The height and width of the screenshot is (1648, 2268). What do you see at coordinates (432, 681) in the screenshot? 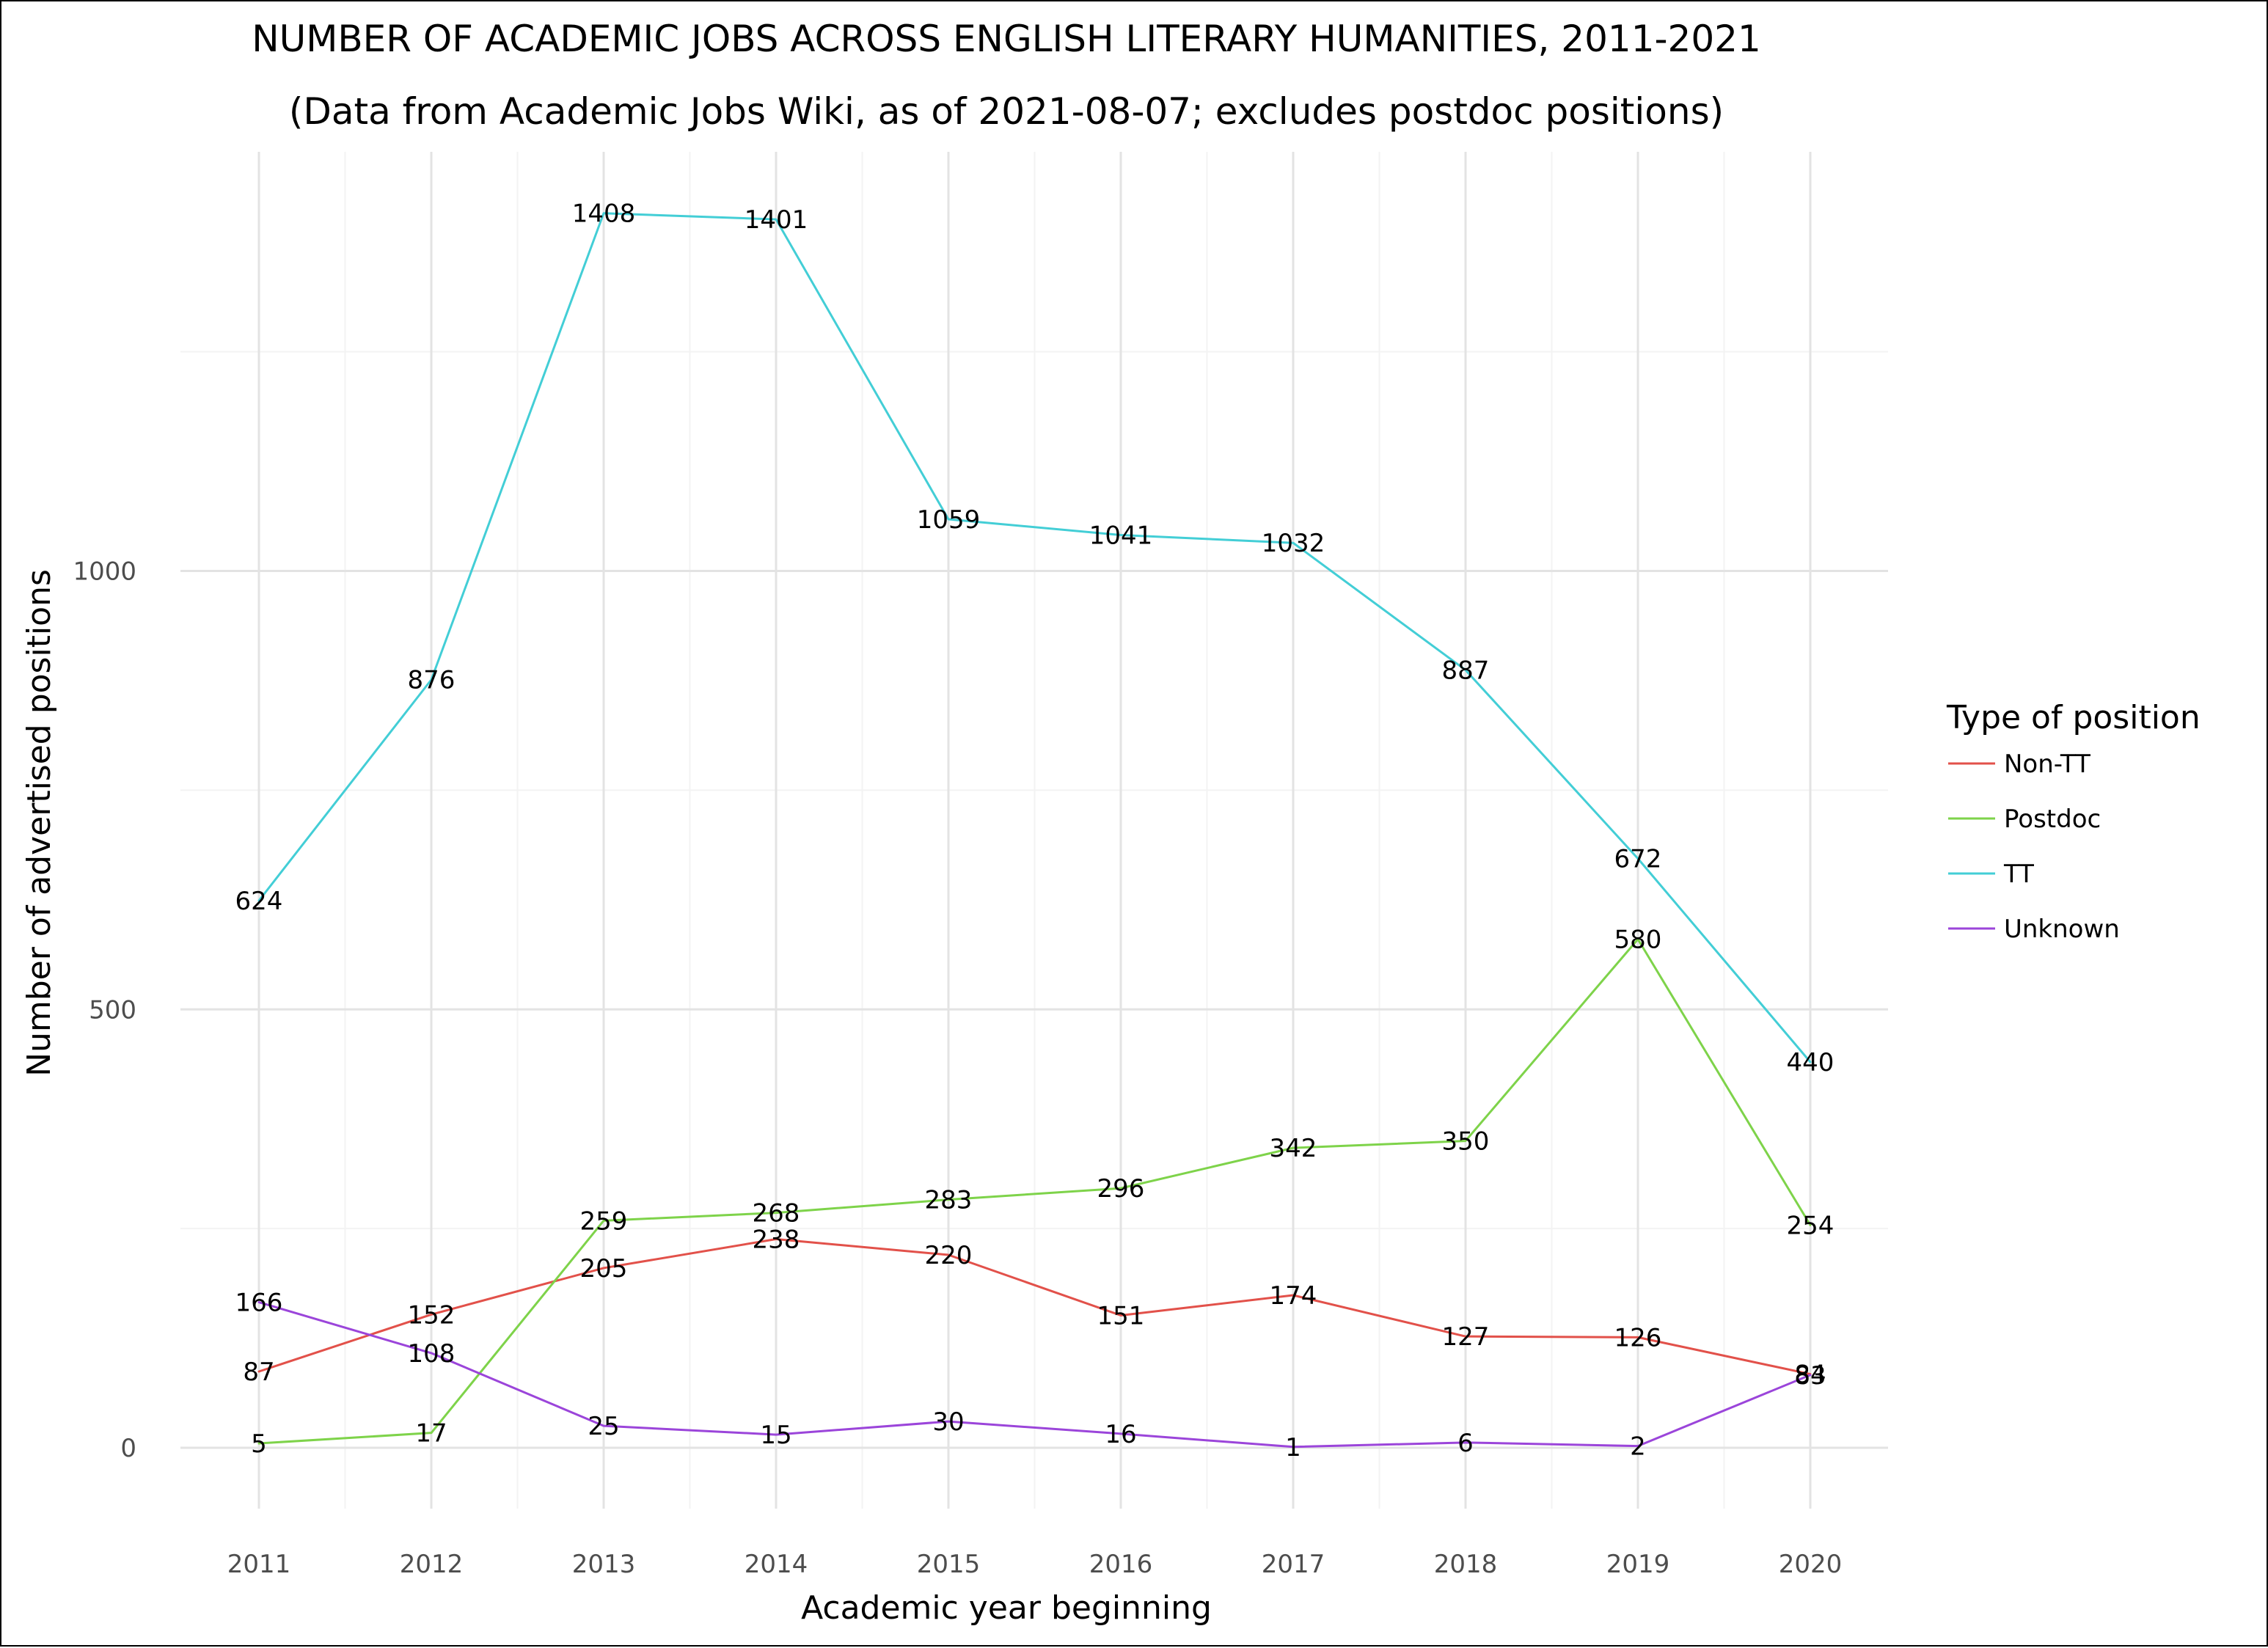
I see `data-label: 876` at bounding box center [432, 681].